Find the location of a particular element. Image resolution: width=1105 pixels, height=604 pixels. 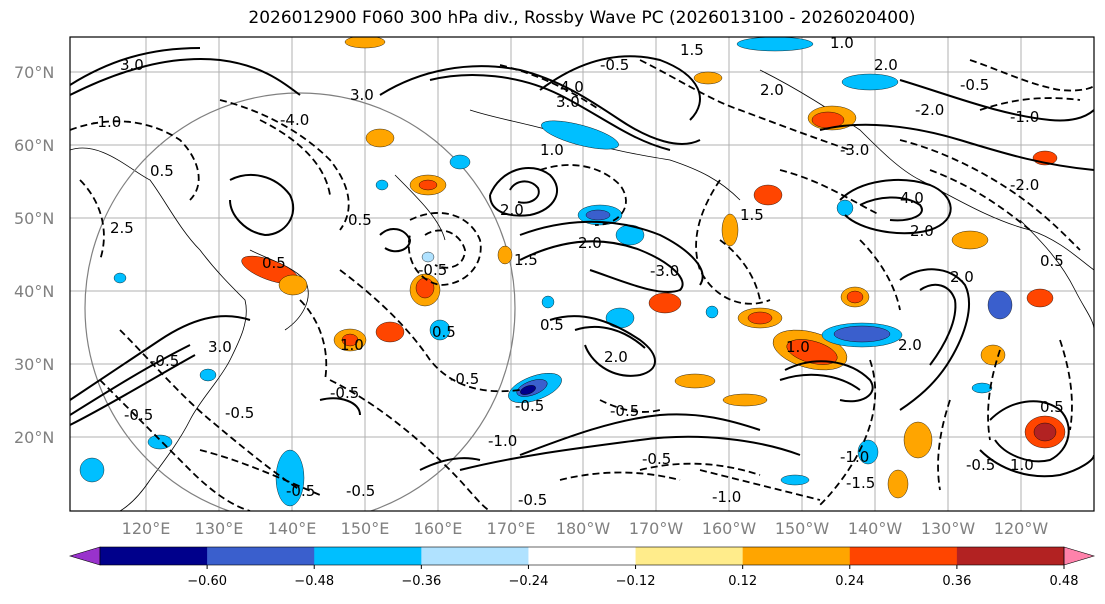

lon-label: 150°E is located at coordinates (365, 528).